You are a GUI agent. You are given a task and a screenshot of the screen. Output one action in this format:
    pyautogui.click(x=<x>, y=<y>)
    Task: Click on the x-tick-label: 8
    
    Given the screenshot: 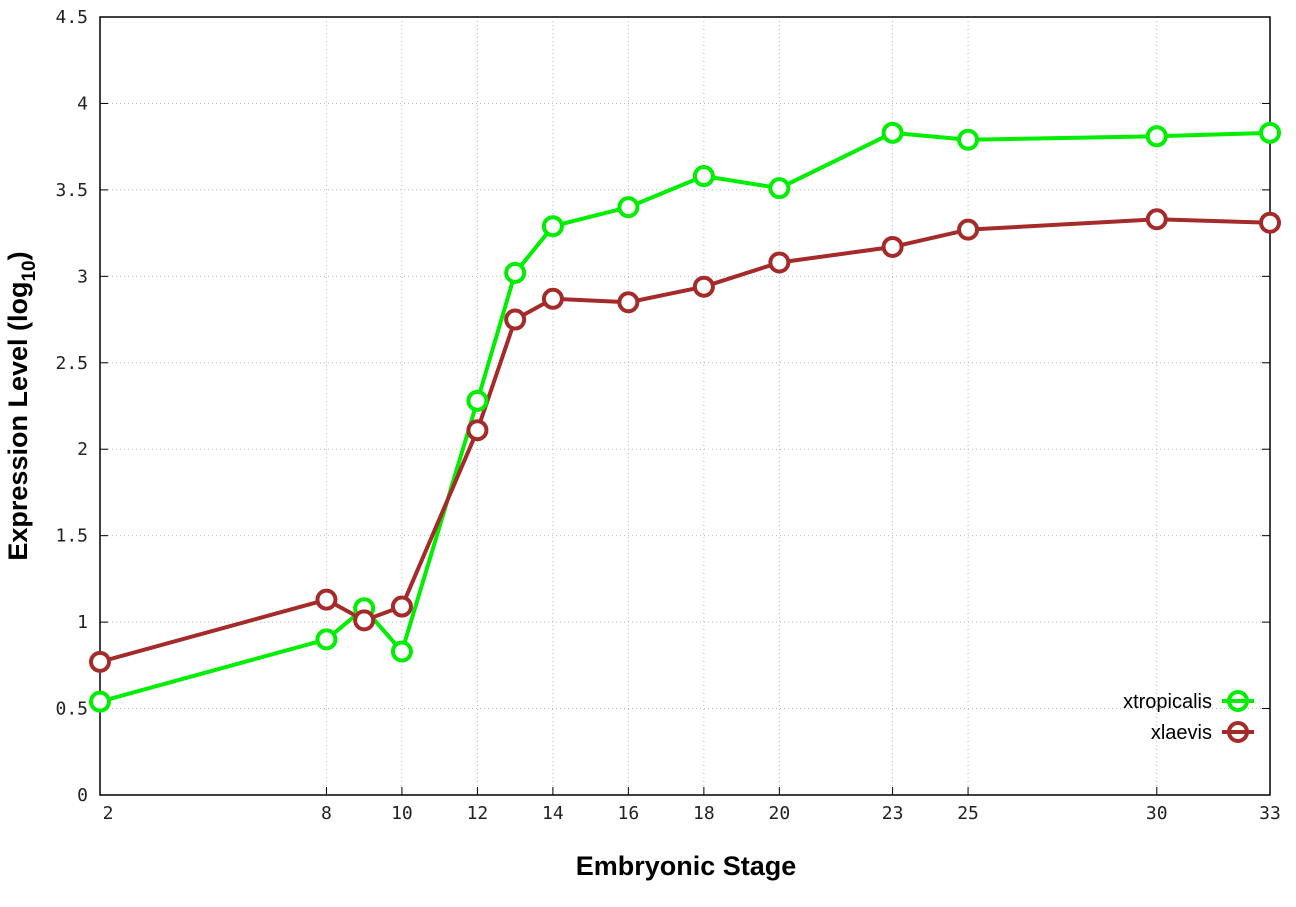 What is the action you would take?
    pyautogui.click(x=326, y=813)
    